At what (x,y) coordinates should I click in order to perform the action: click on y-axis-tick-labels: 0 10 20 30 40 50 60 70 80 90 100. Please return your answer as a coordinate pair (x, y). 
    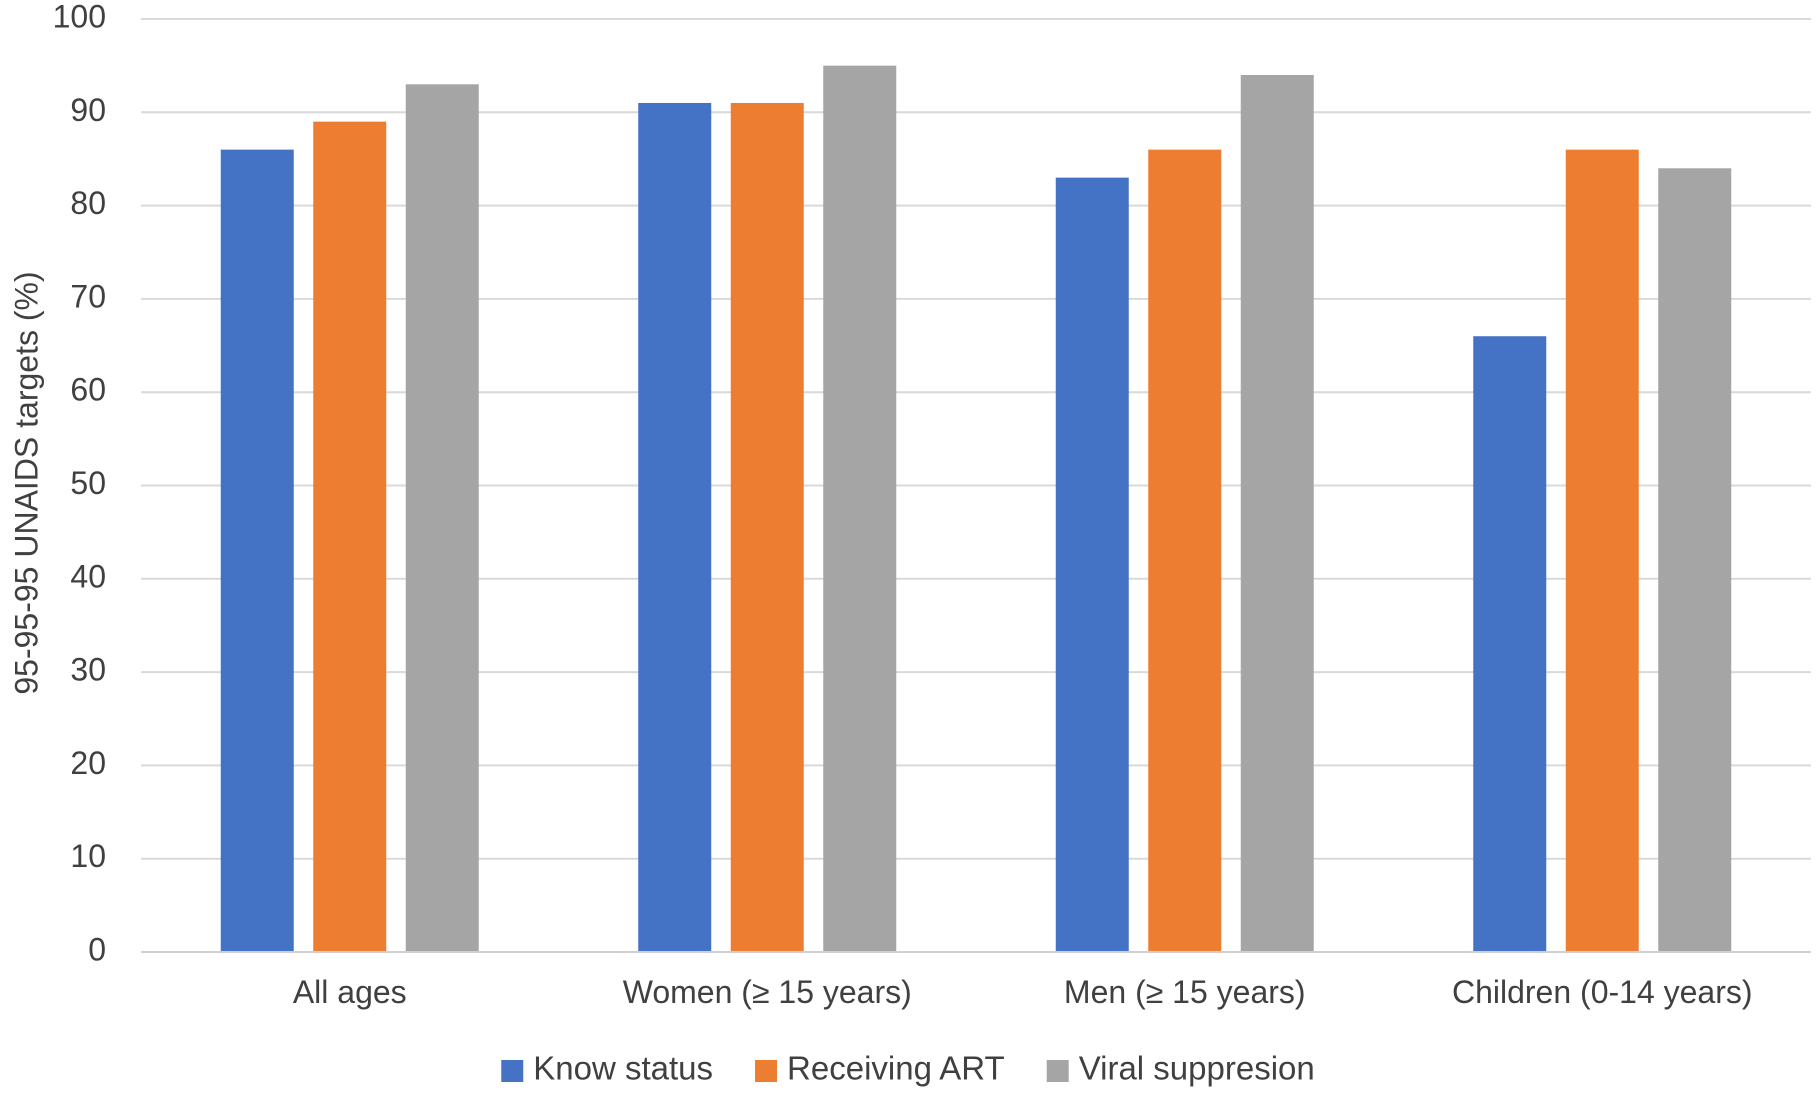
    Looking at the image, I should click on (79, 483).